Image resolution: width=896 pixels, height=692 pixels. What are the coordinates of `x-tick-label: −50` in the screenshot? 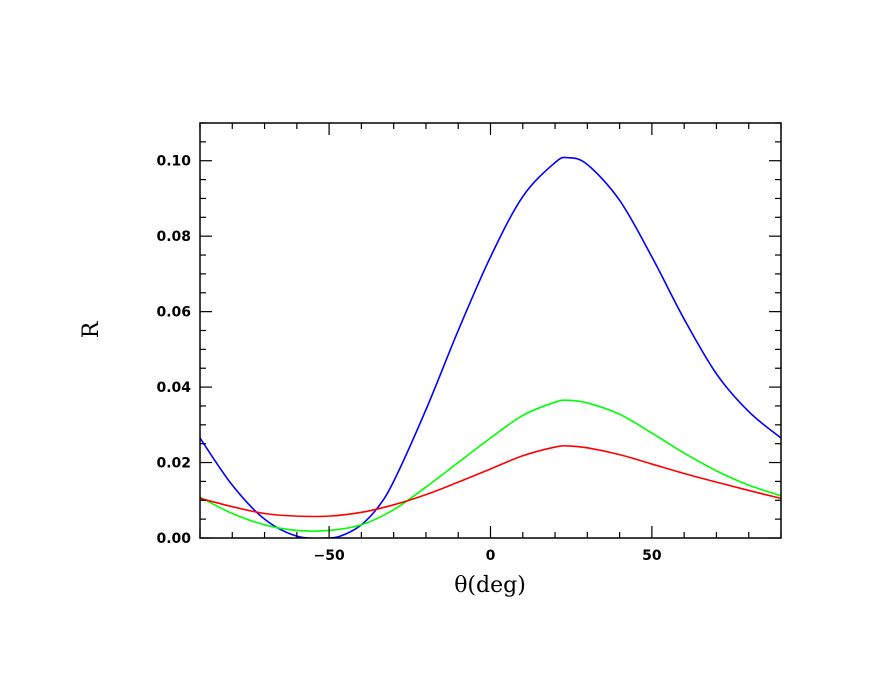 It's located at (329, 556).